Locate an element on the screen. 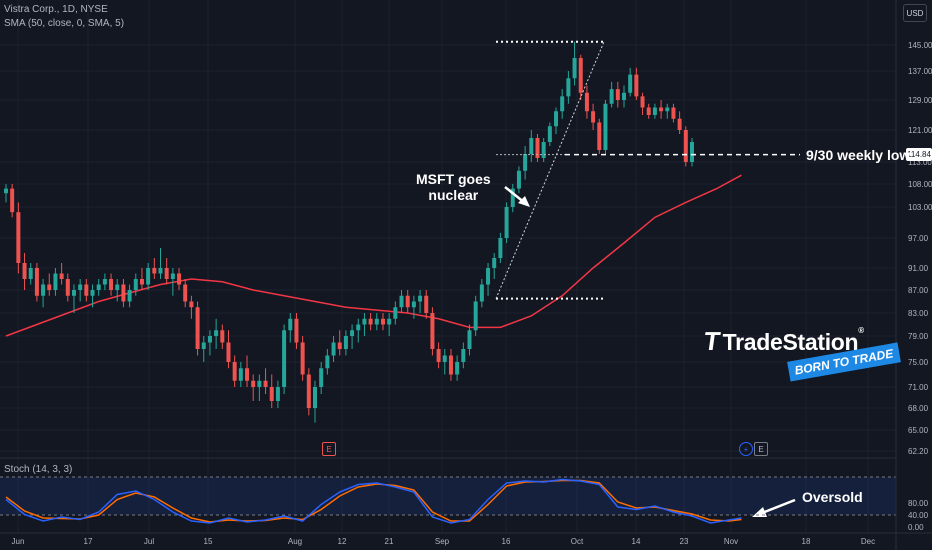 This screenshot has height=550, width=932. registered-icon: ® is located at coordinates (861, 330).